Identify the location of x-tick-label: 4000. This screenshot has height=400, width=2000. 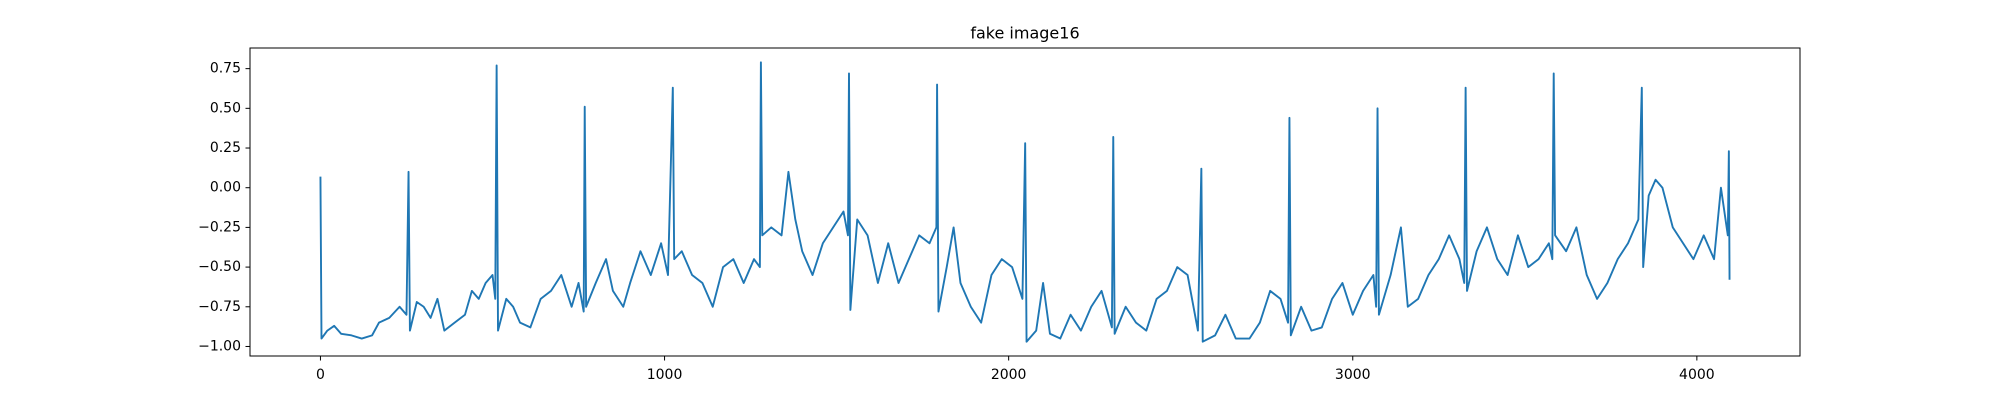
(1697, 375).